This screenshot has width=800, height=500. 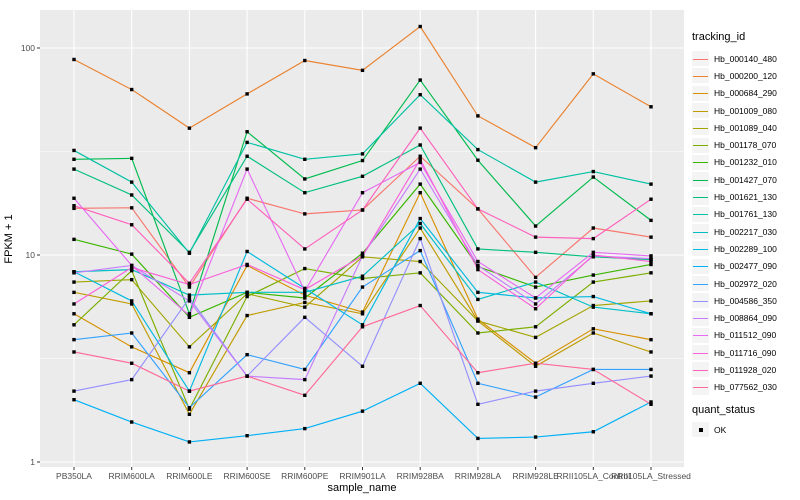 I want to click on legend-item-label: Hb_077562_030, so click(x=745, y=387).